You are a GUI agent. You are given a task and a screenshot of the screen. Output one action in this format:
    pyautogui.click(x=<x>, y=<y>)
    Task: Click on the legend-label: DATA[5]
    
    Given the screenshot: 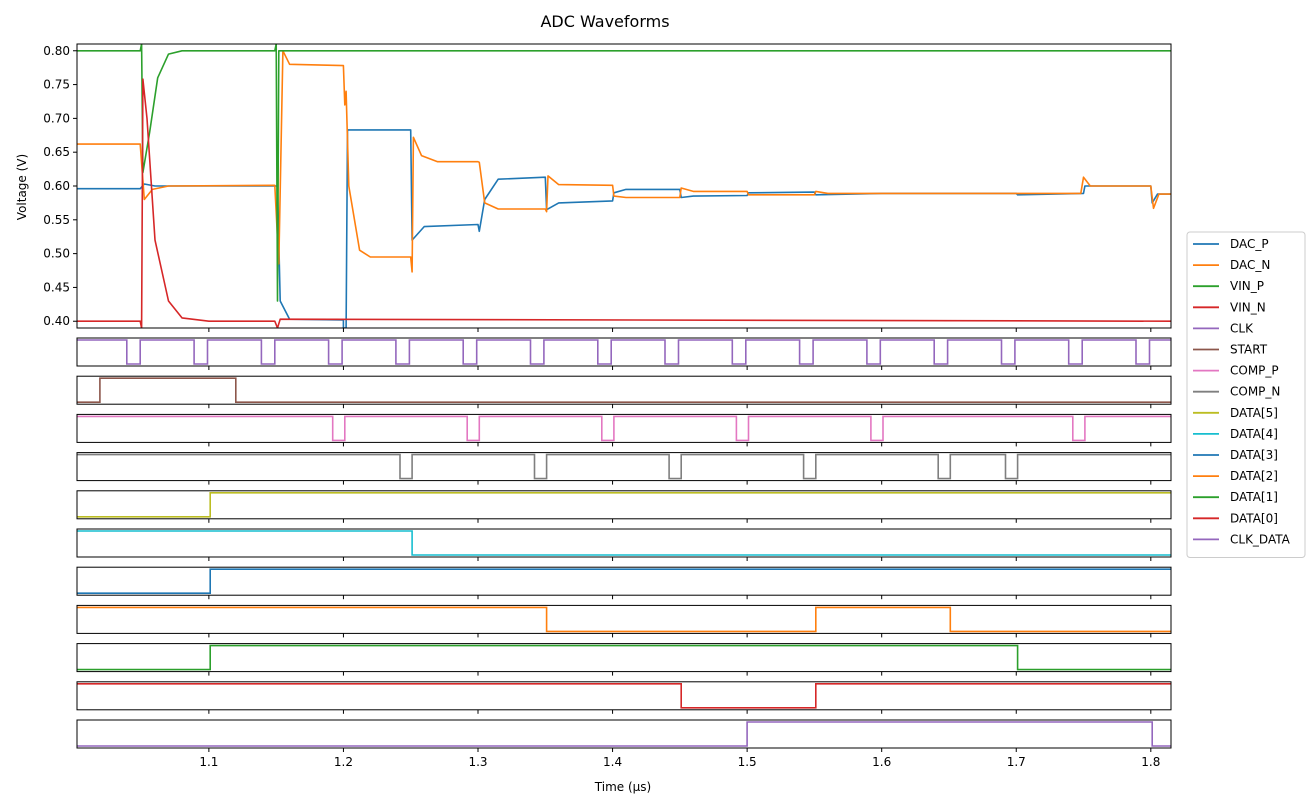 What is the action you would take?
    pyautogui.click(x=1254, y=413)
    